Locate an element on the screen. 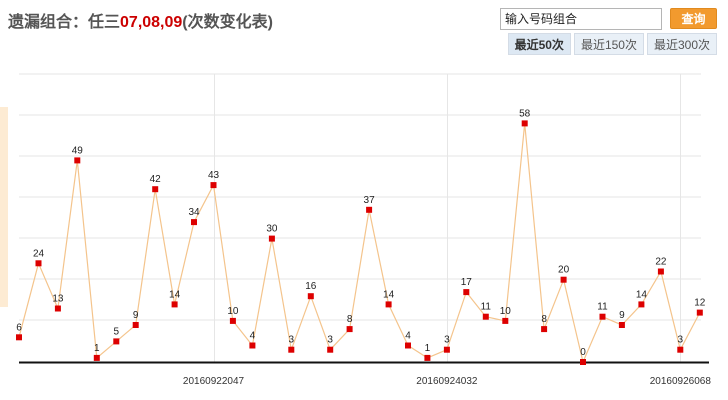 The width and height of the screenshot is (728, 400). tab-last-150: 最近150次 is located at coordinates (608, 44).